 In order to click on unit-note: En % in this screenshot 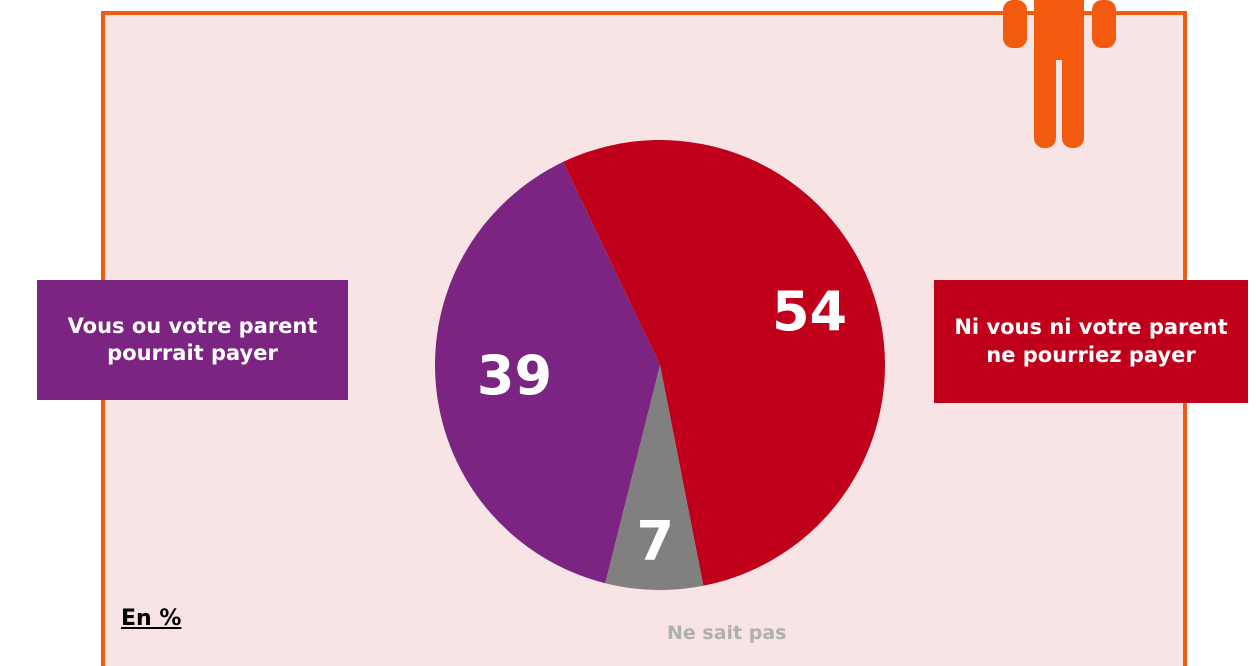, I will do `click(151, 618)`.